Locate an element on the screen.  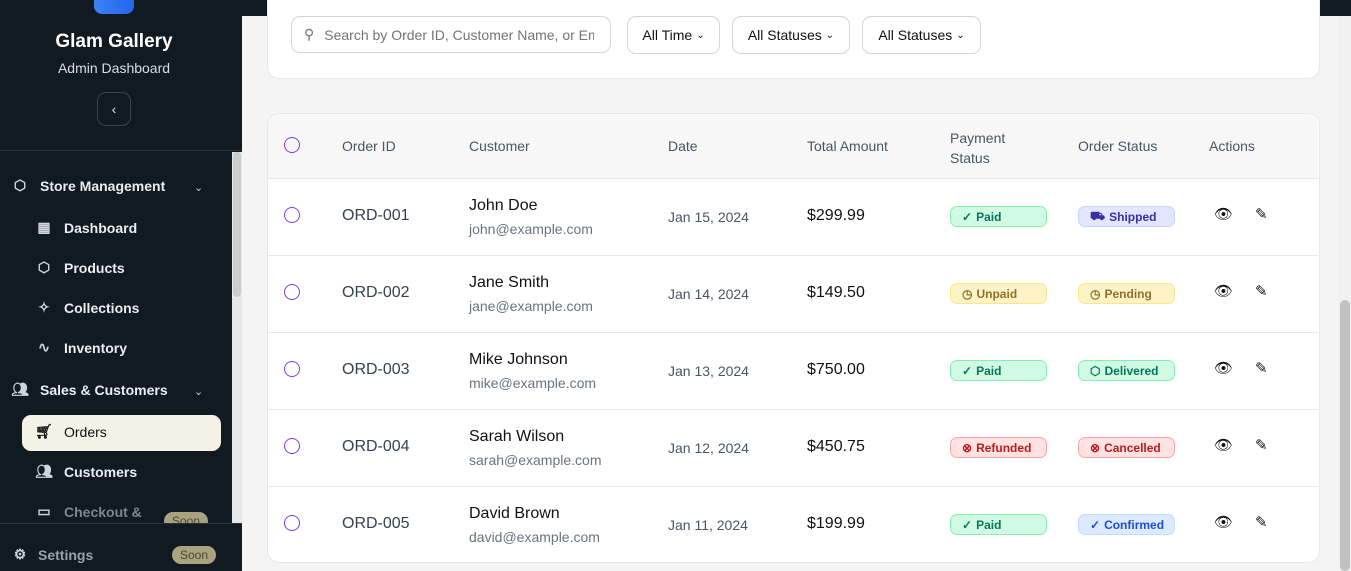
badge-label: Shipped is located at coordinates (1133, 216).